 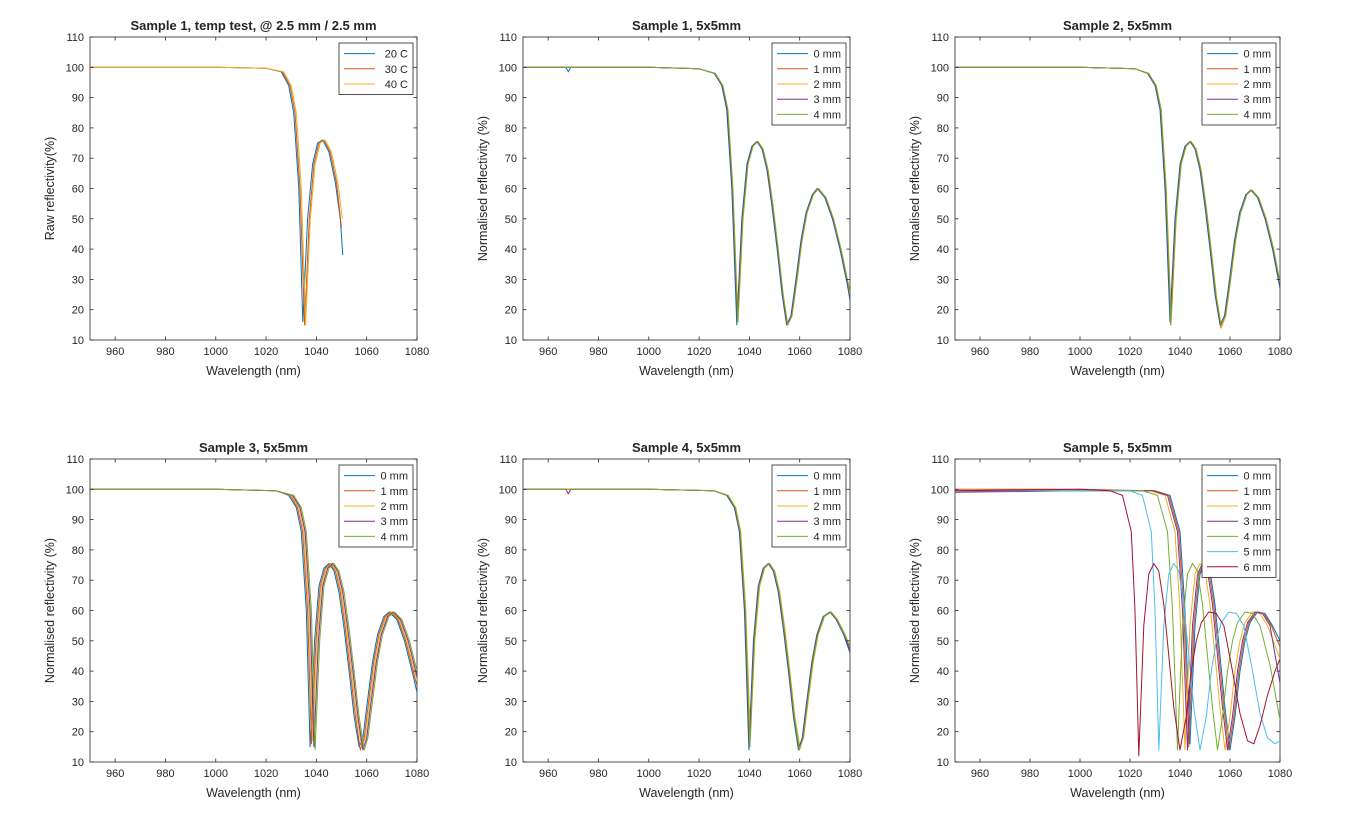 I want to click on chart-title: Sample 1, 5x5mm, so click(x=686, y=25).